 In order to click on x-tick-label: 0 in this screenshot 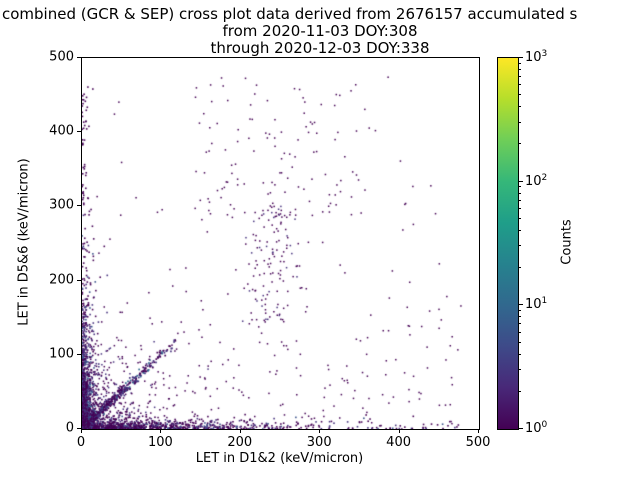, I will do `click(81, 442)`.